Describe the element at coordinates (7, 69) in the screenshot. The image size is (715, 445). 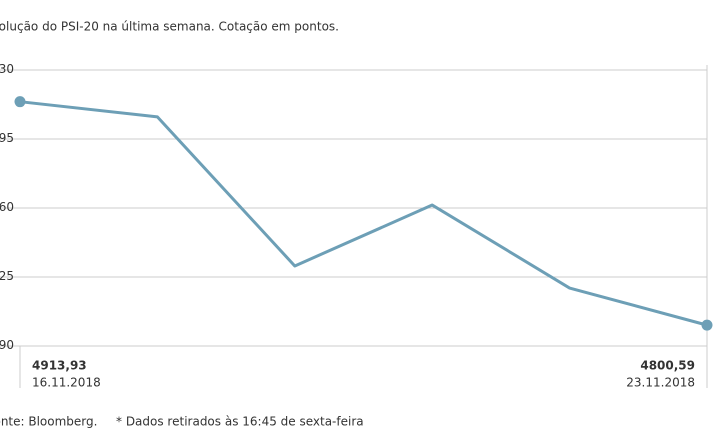
I see `y-tick-label: 4930` at that location.